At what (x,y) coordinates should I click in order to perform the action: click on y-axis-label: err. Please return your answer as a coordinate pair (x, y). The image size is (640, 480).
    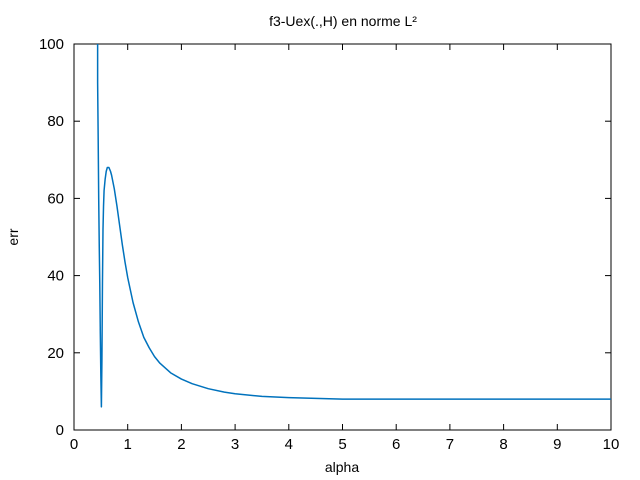
    Looking at the image, I should click on (13, 236).